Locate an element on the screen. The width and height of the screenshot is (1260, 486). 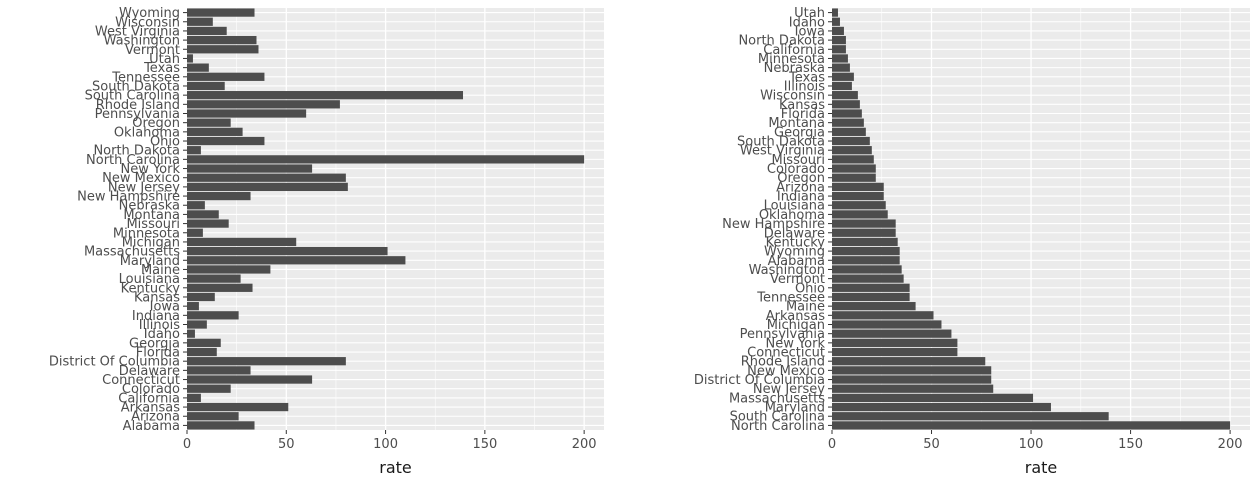
y-tick-label: Wisconsin is located at coordinates (792, 96).